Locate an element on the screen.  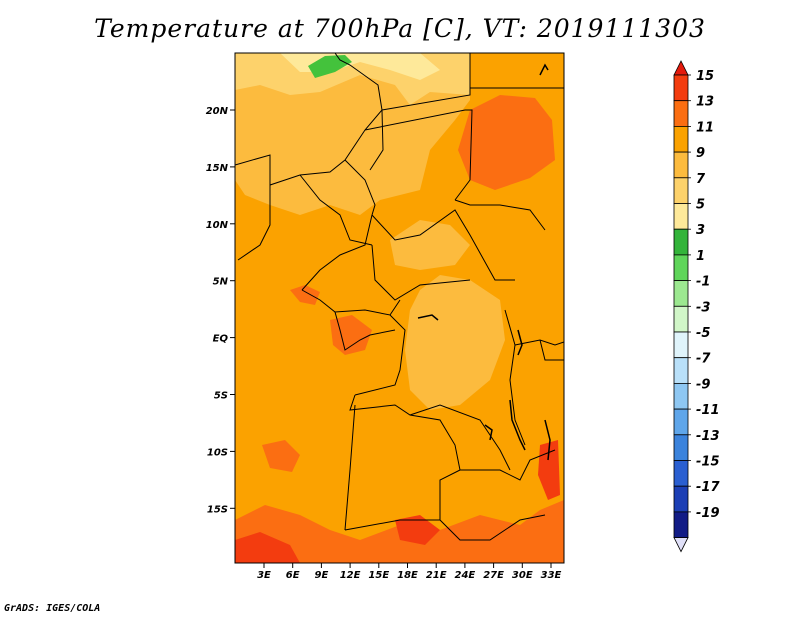
lon-tick-label: 33E is located at coordinates (551, 575).